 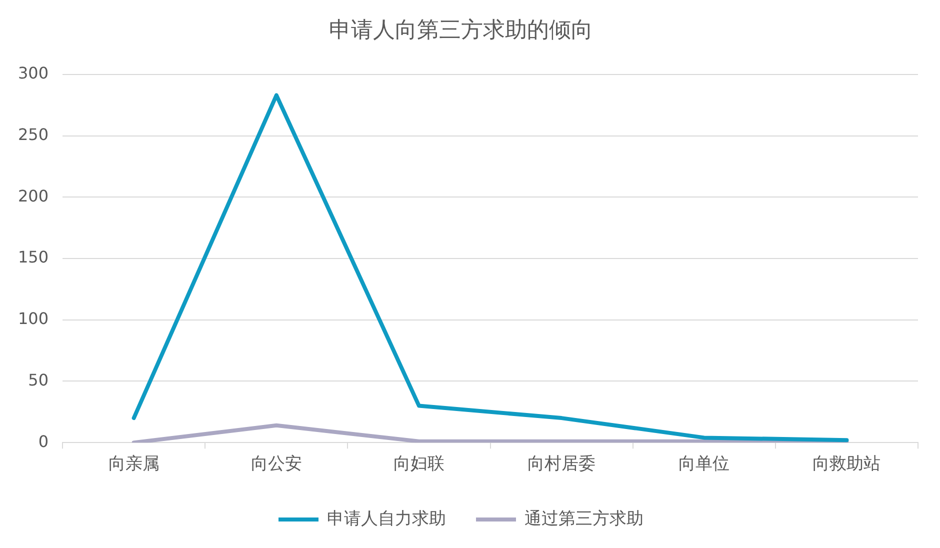 What do you see at coordinates (134, 464) in the screenshot?
I see `x-tick-label: 向亲属` at bounding box center [134, 464].